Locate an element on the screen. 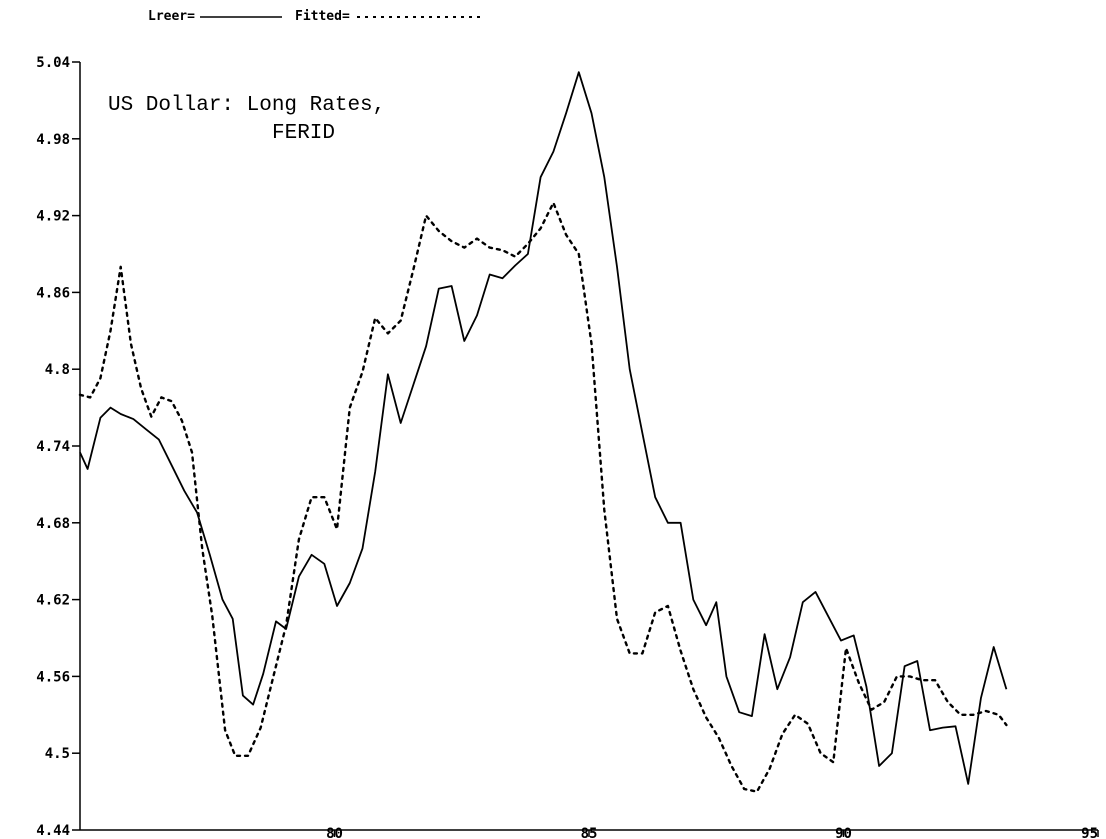  x-tick-label: 90 is located at coordinates (843, 832).